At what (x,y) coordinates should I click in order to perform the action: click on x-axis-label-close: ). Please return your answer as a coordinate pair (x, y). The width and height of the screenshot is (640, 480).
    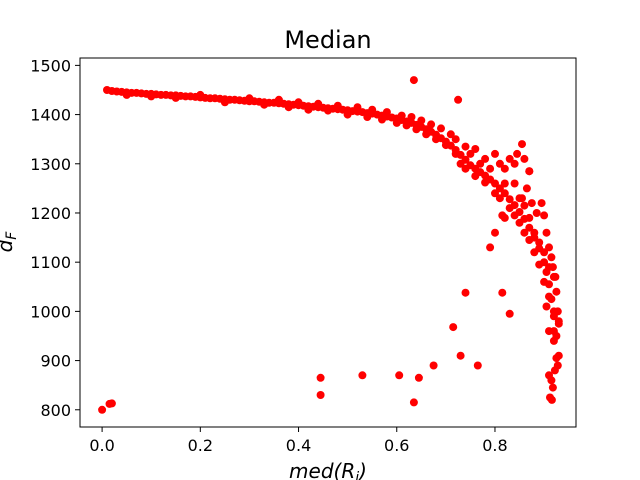
    Looking at the image, I should click on (362, 469).